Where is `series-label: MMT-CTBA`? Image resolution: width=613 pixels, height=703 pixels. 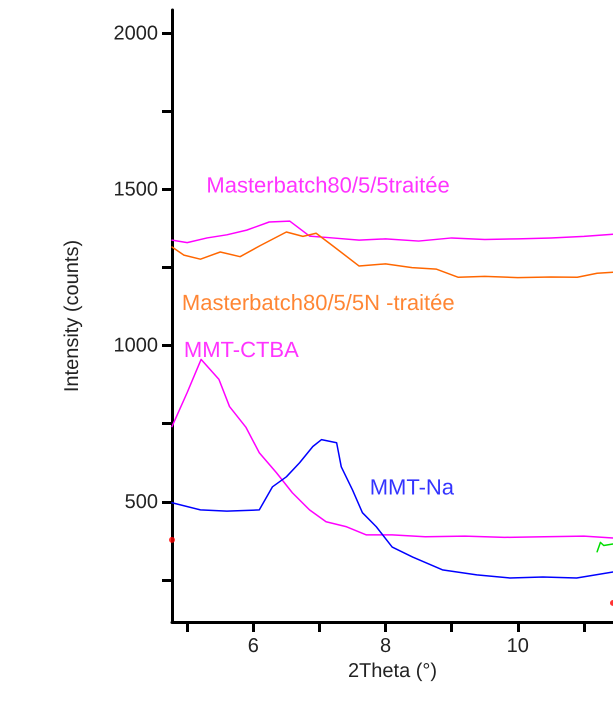
series-label: MMT-CTBA is located at coordinates (242, 349).